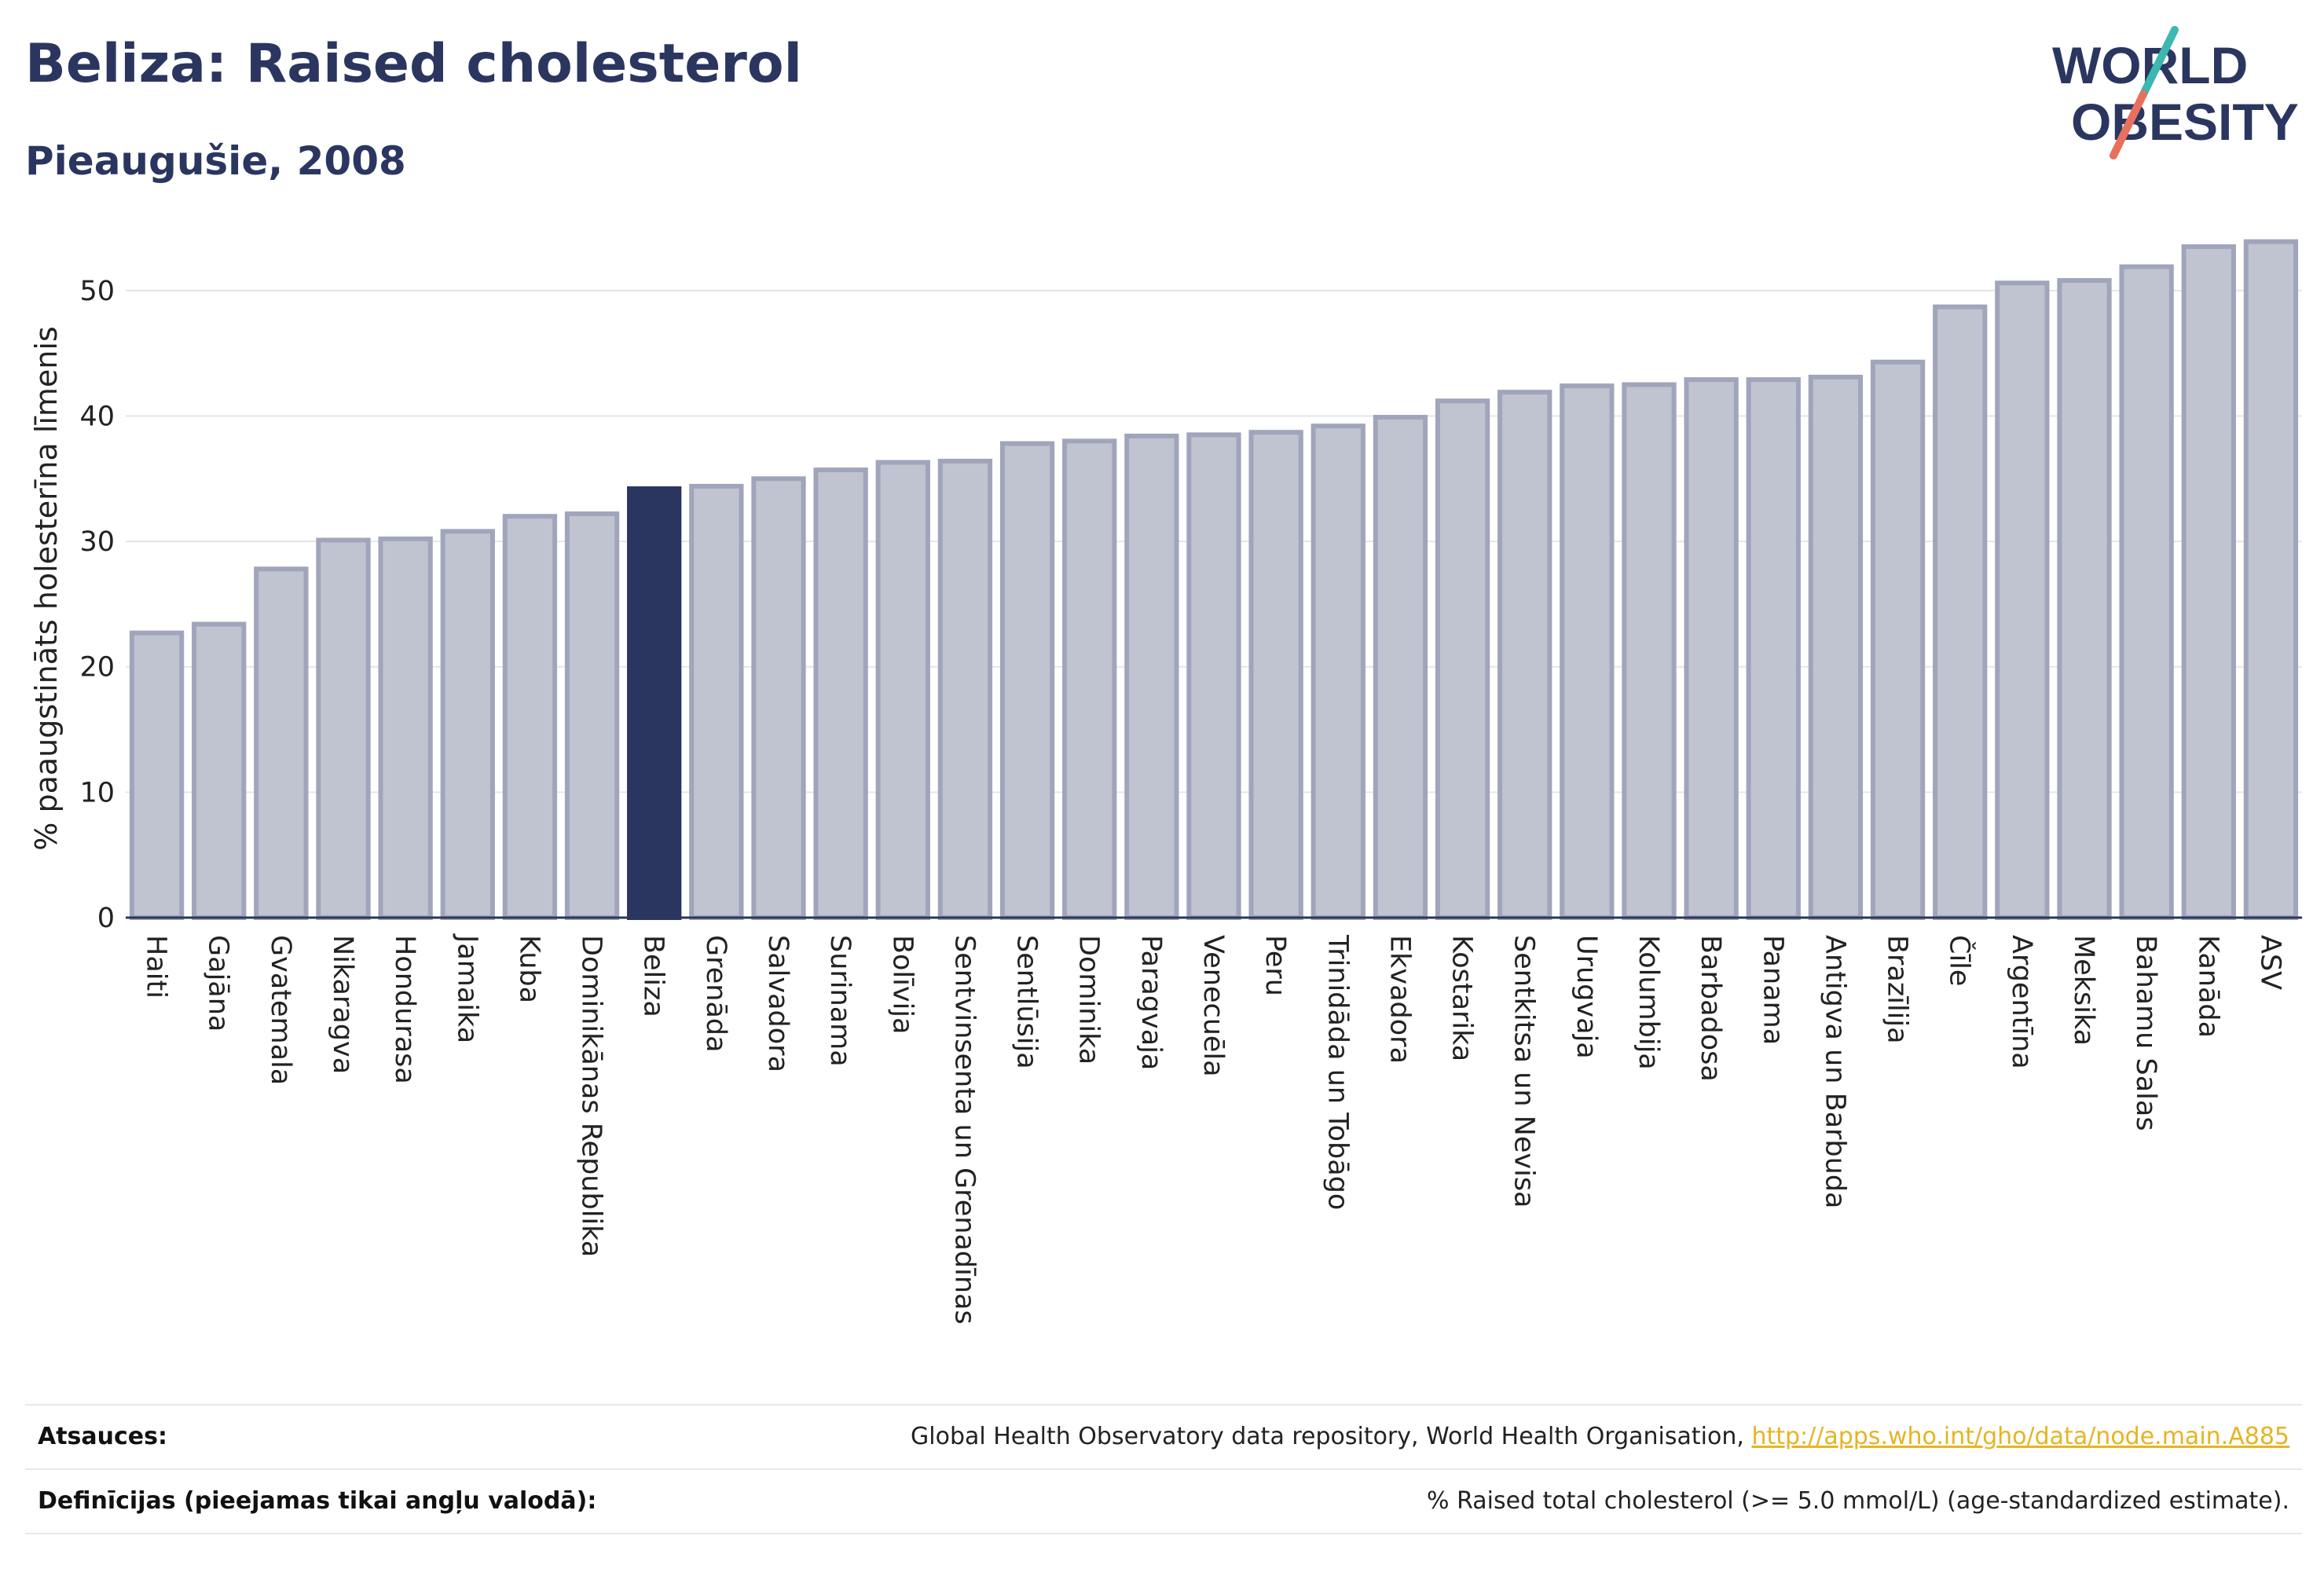 This screenshot has height=1576, width=2324. Describe the element at coordinates (1524, 1071) in the screenshot. I see `x-tick-label: Sentkitsa un Nevisa` at that location.